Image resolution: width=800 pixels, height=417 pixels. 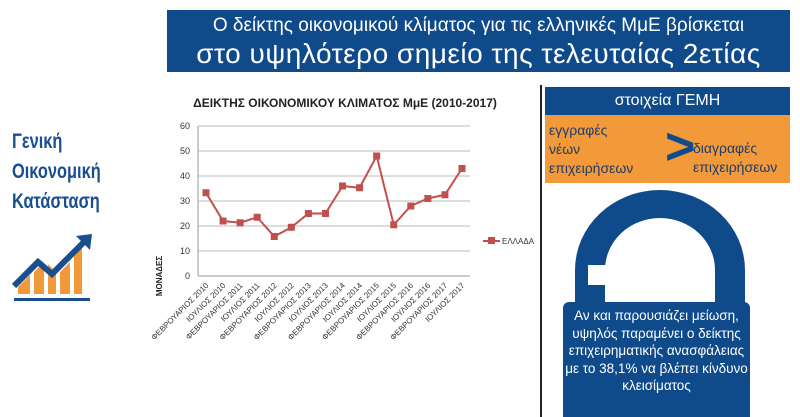 What do you see at coordinates (56, 201) in the screenshot?
I see `section-title-line: Κατάσταση` at bounding box center [56, 201].